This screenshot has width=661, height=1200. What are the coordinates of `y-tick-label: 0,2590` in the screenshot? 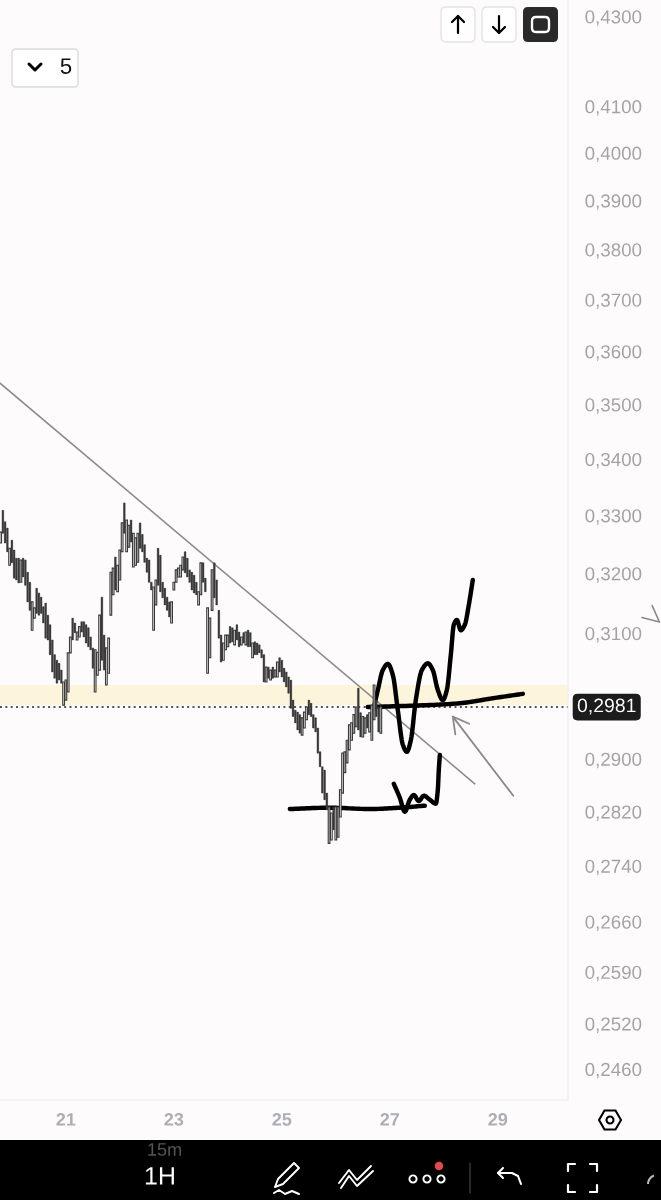 It's located at (613, 973).